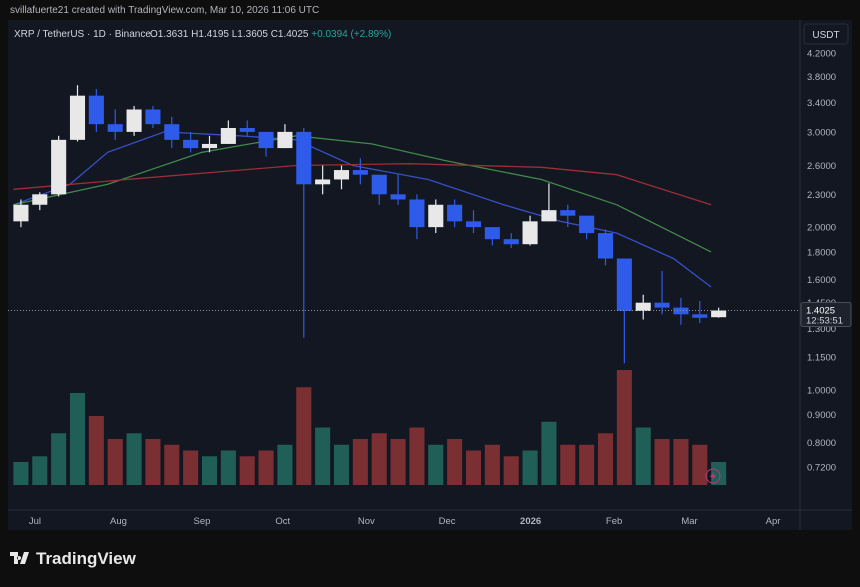 This screenshot has height=587, width=860. What do you see at coordinates (169, 34) in the screenshot?
I see `open: O1.3631` at bounding box center [169, 34].